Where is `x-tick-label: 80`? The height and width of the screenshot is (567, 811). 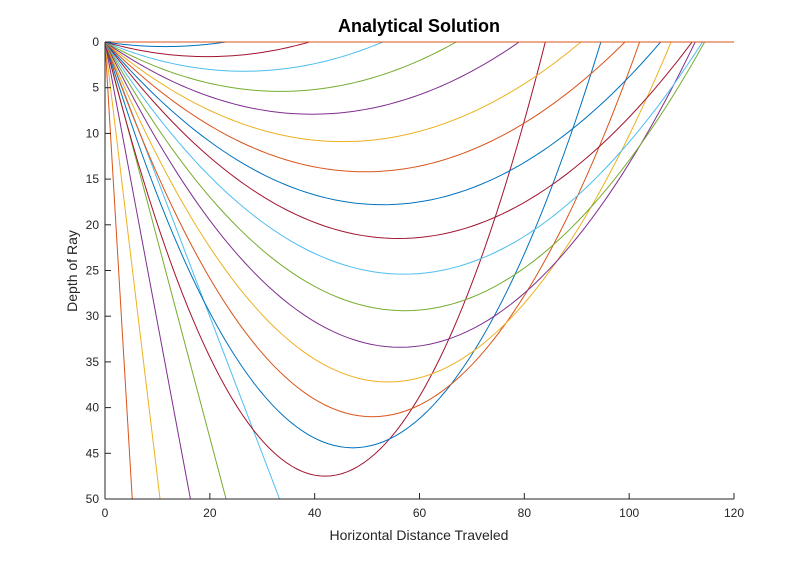 x-tick-label: 80 is located at coordinates (525, 513).